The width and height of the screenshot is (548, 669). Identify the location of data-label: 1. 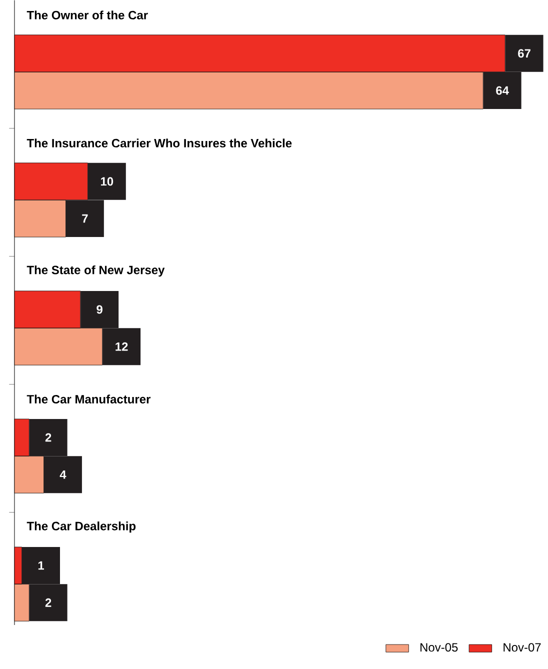
(41, 565).